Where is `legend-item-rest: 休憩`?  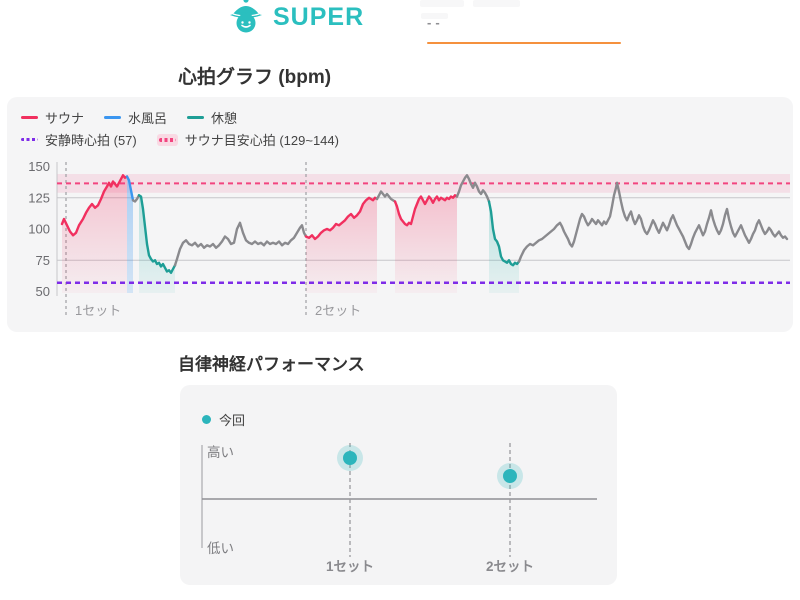 legend-item-rest: 休憩 is located at coordinates (212, 117).